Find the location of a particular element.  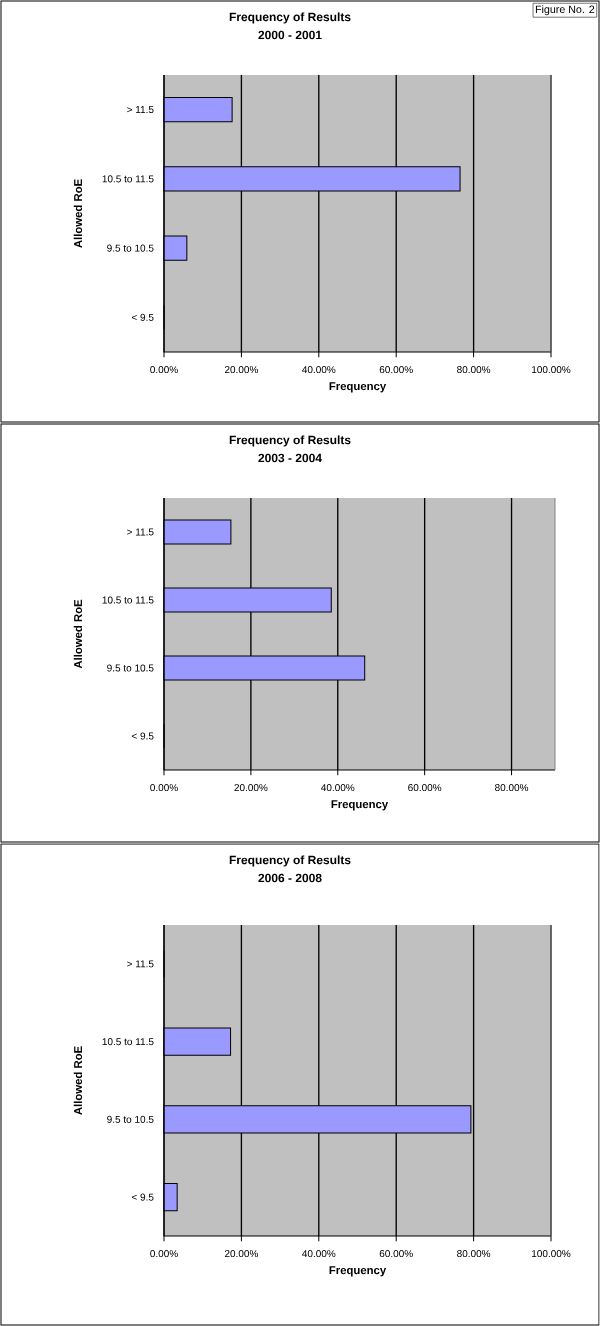

chart-subtitle: 2006 - 2008 is located at coordinates (290, 878).